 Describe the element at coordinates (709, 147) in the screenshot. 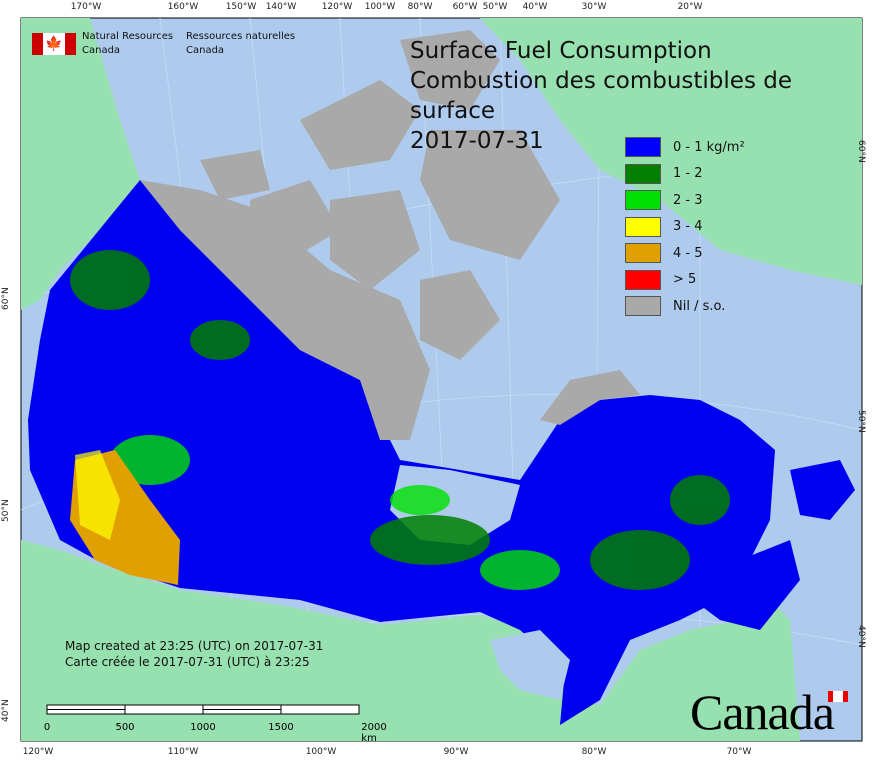

I see `legend-label: 0 - 1 kg/m²` at that location.